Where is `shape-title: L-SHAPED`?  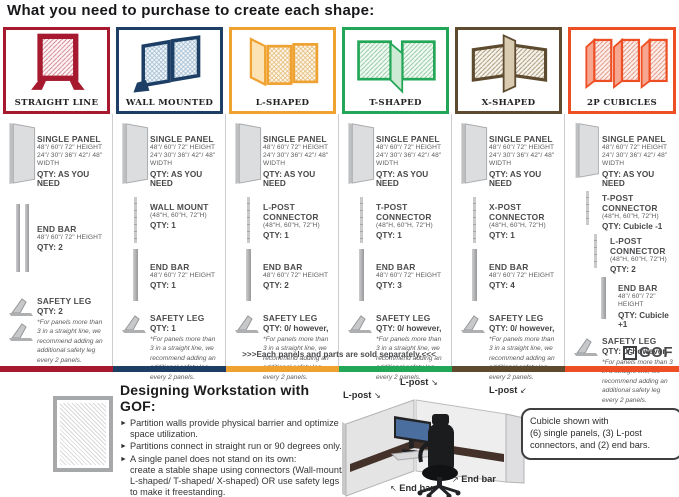
shape-title: L-SHAPED is located at coordinates (282, 103).